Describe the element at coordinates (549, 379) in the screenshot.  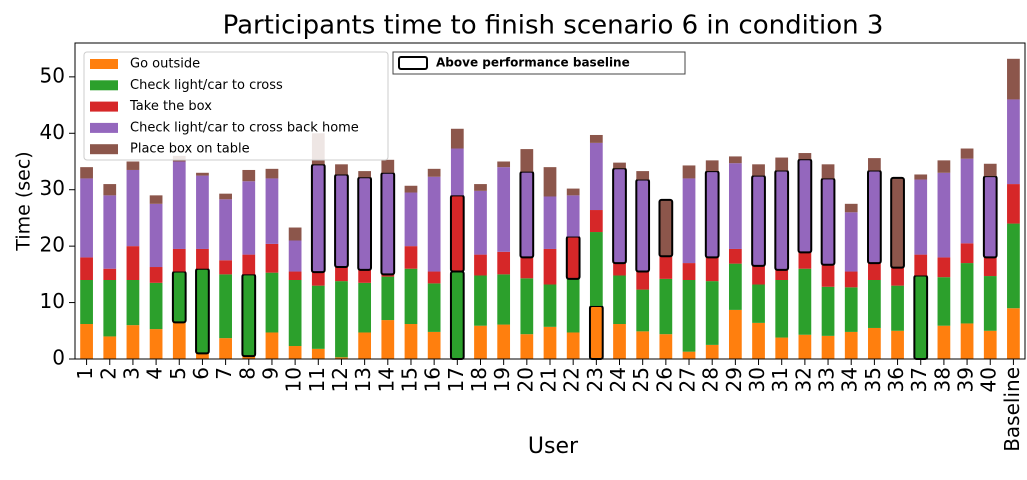
I see `x-tick-label: 21` at that location.